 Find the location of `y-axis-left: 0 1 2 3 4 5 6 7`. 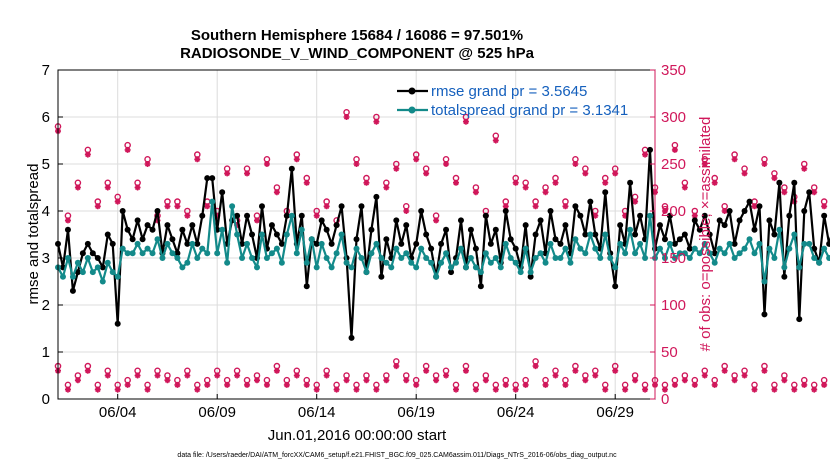

y-axis-left: 0 1 2 3 4 5 6 7 is located at coordinates (52, 235).